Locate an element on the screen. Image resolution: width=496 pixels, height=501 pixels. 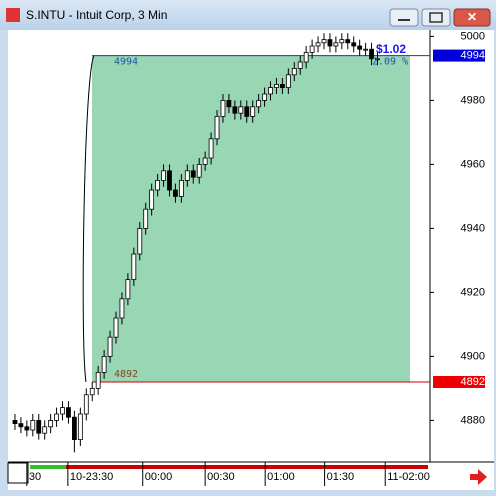
range-edge is located at coordinates (88, 219).